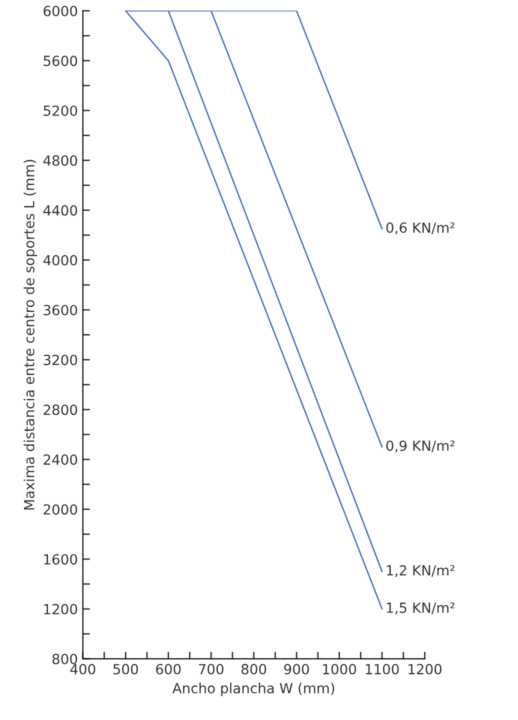  What do you see at coordinates (61, 459) in the screenshot?
I see `y-tick-label: 2400` at bounding box center [61, 459].